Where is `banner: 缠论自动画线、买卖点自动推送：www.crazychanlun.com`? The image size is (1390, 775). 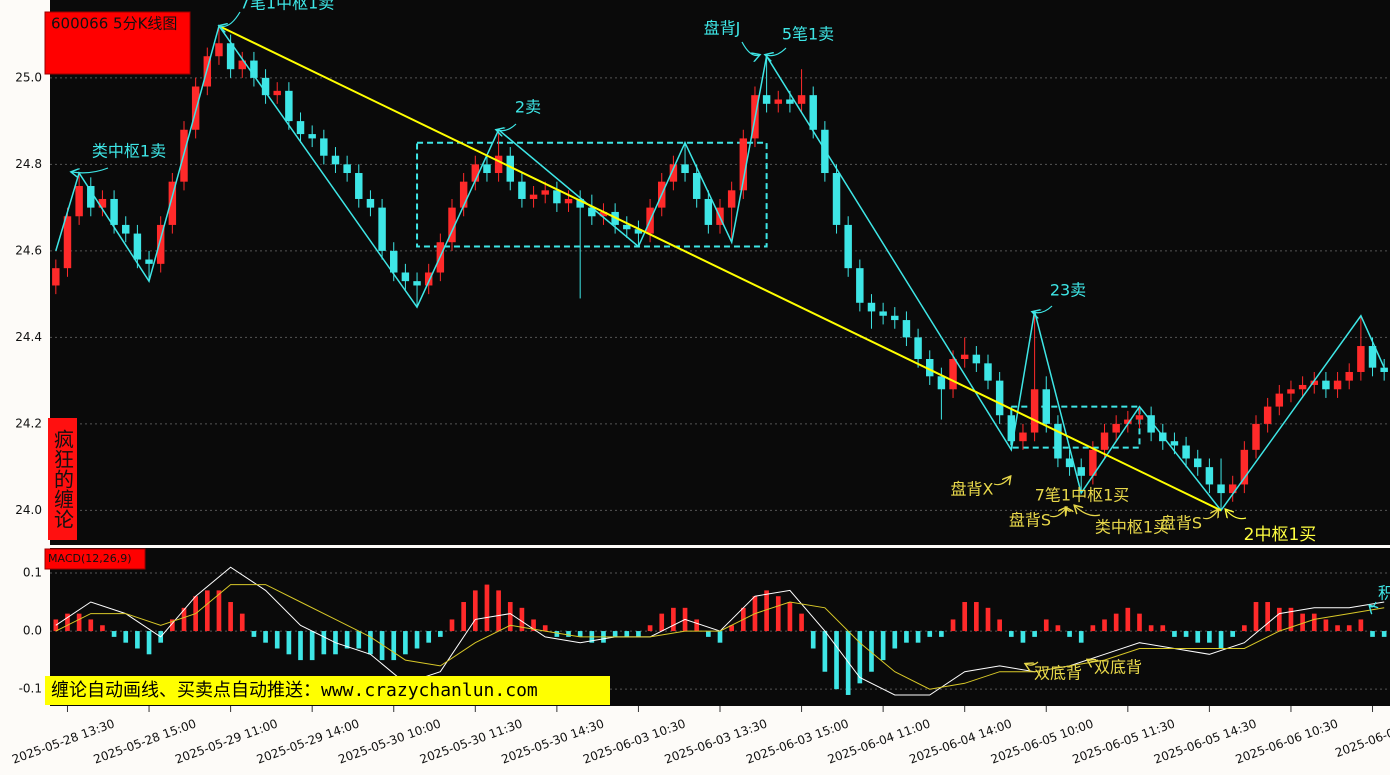
banner: 缠论自动画线、买卖点自动推送：www.crazychanlun.com is located at coordinates (327, 690).